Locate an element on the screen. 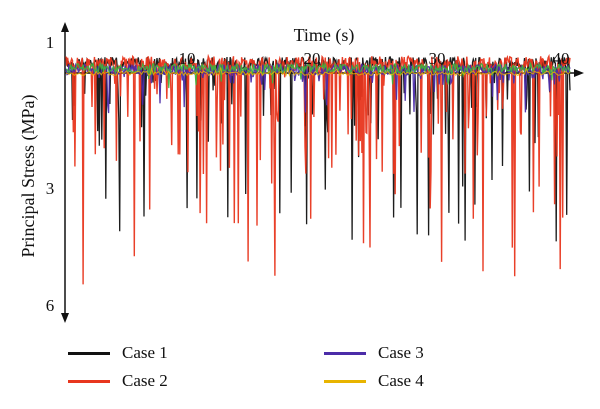  legend-item-case-2: Case 2 is located at coordinates (118, 381).